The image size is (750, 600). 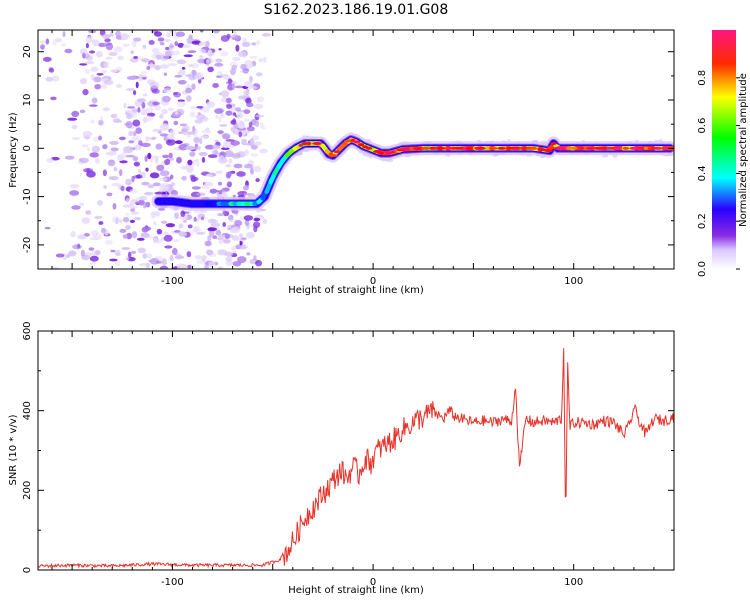 I want to click on frequency-ridge, so click(x=412, y=171).